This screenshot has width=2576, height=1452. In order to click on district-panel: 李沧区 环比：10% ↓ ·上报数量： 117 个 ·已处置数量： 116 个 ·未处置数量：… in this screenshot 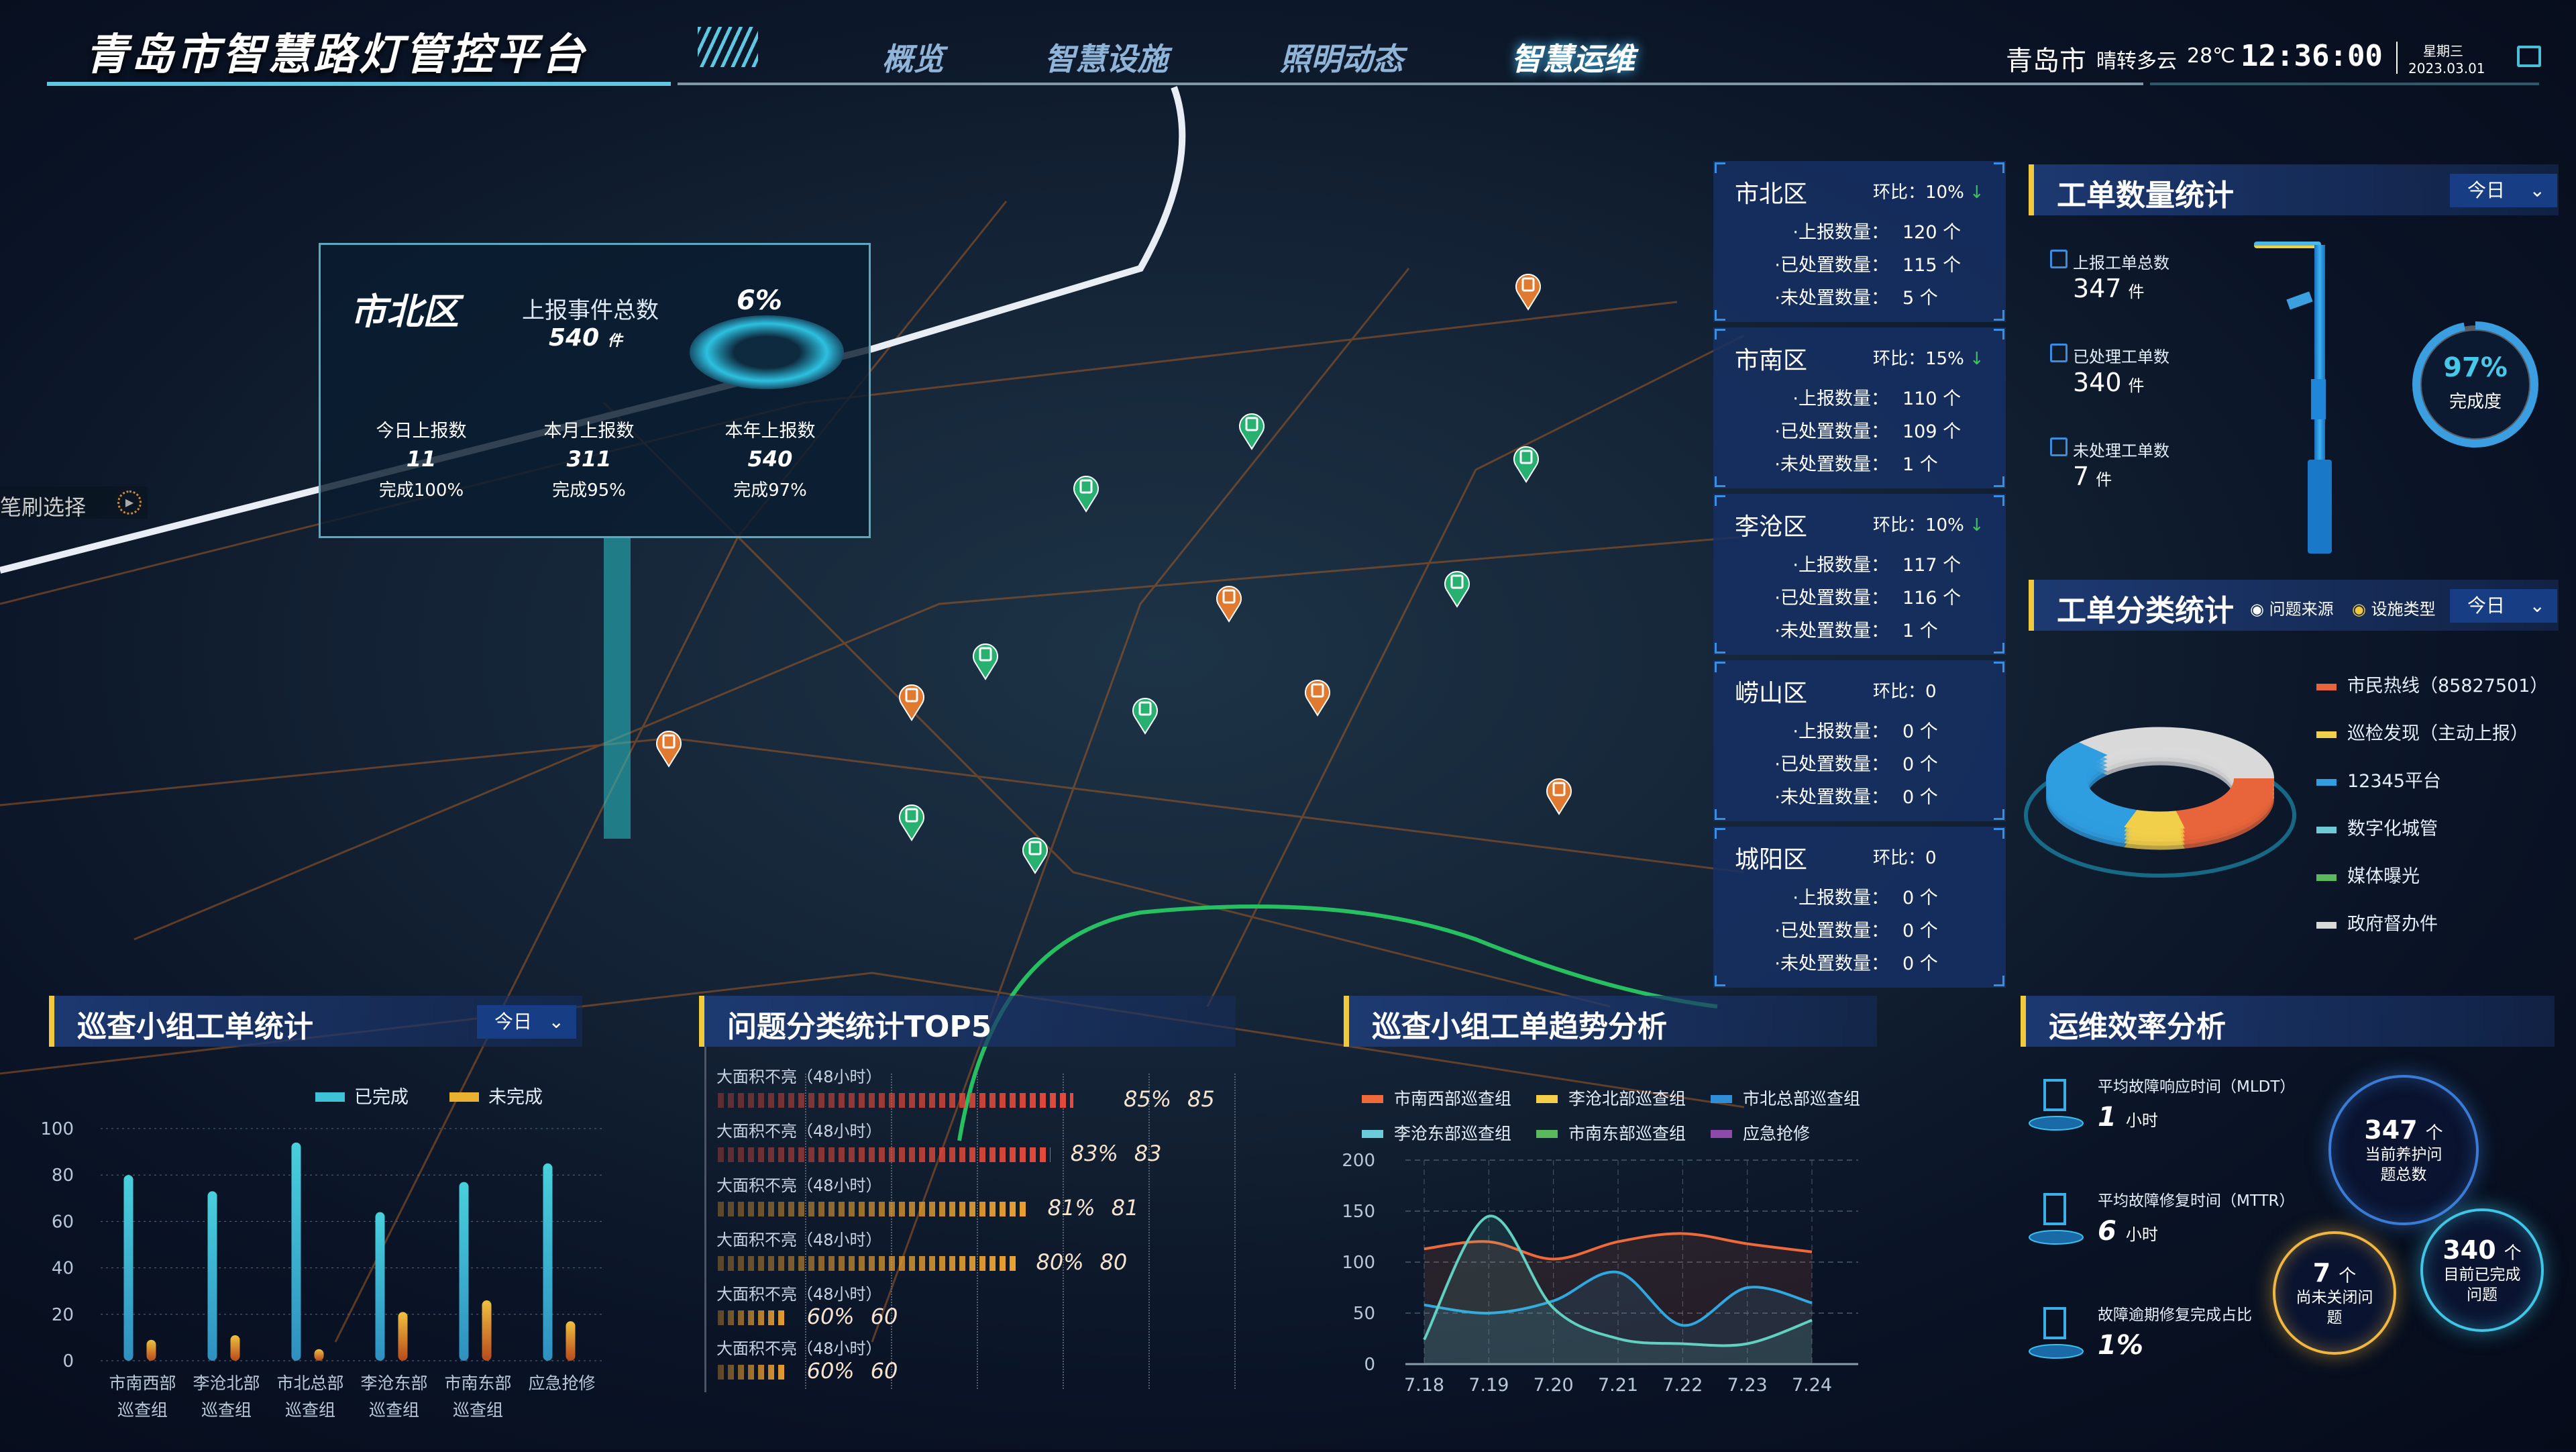, I will do `click(1859, 575)`.